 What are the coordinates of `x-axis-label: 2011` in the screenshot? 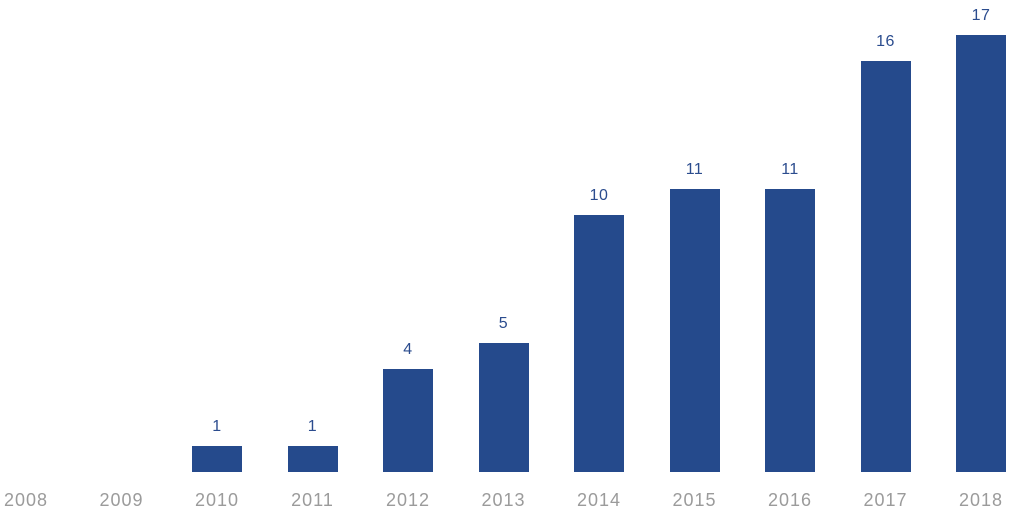 It's located at (312, 500).